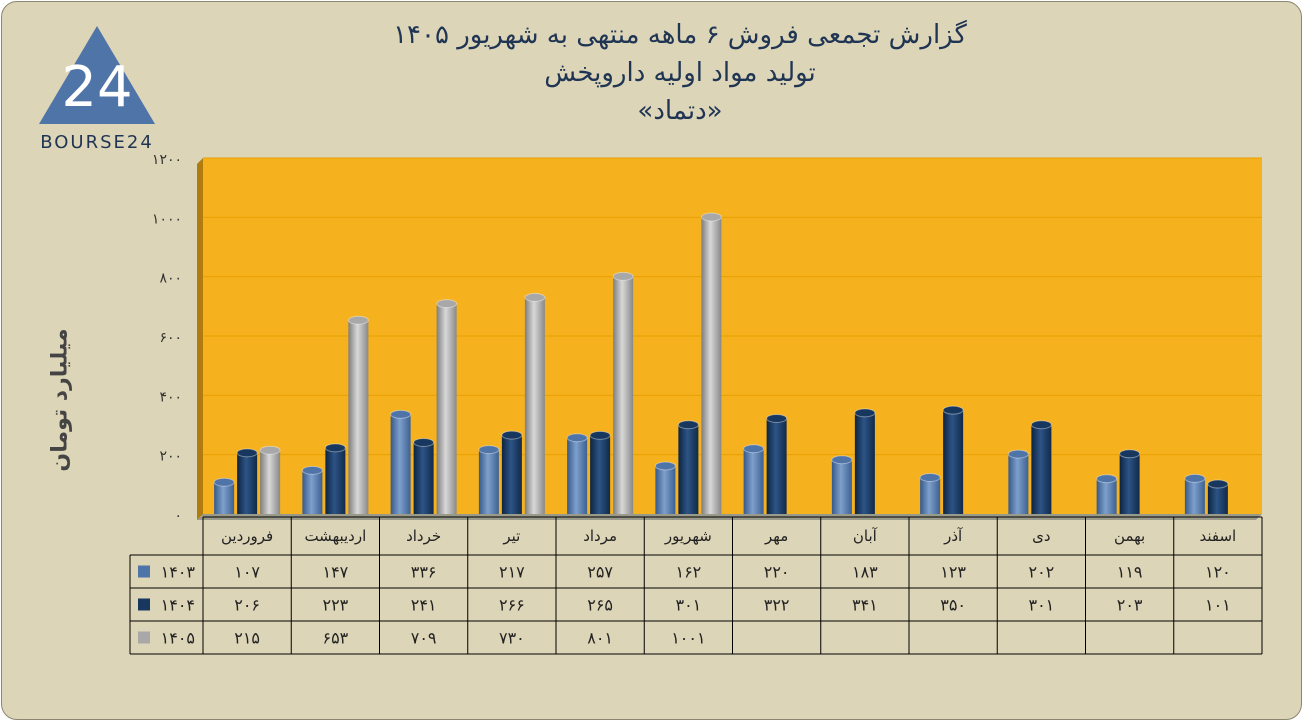  Describe the element at coordinates (680, 111) in the screenshot. I see `title-line-3: «دتماد»` at that location.